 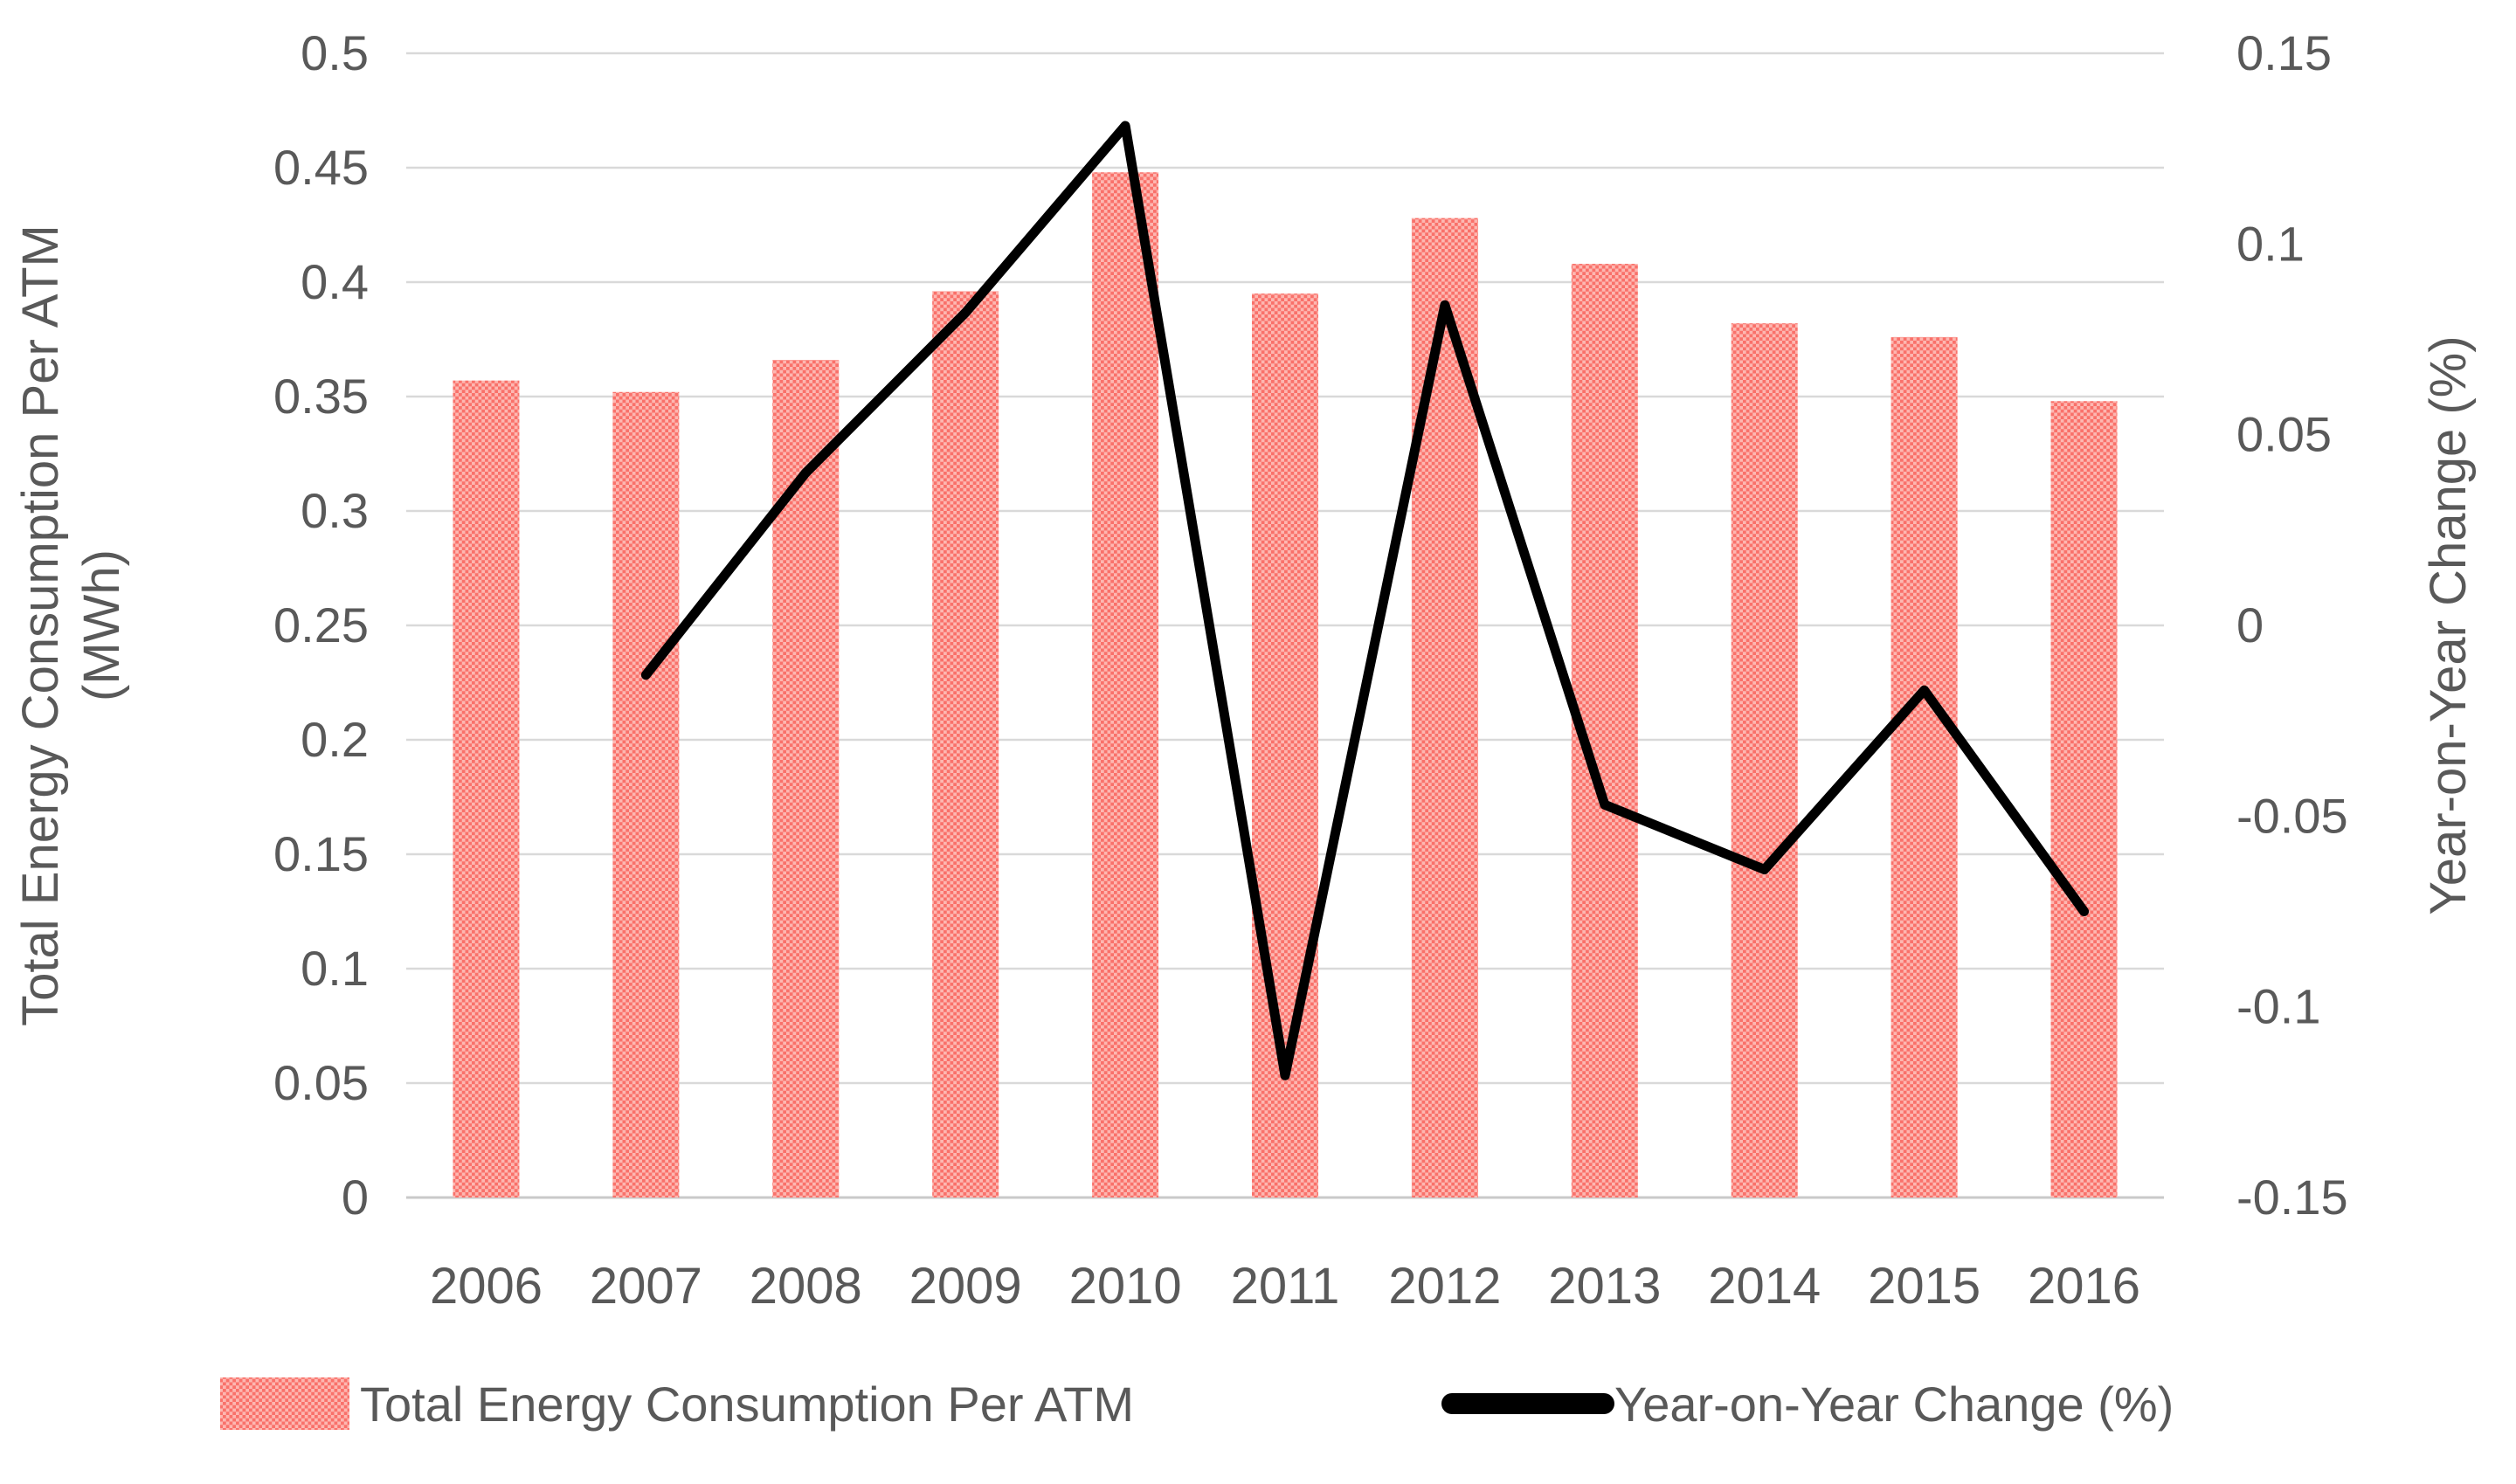 What do you see at coordinates (486, 1286) in the screenshot?
I see `x-axis-label-2006: 2006` at bounding box center [486, 1286].